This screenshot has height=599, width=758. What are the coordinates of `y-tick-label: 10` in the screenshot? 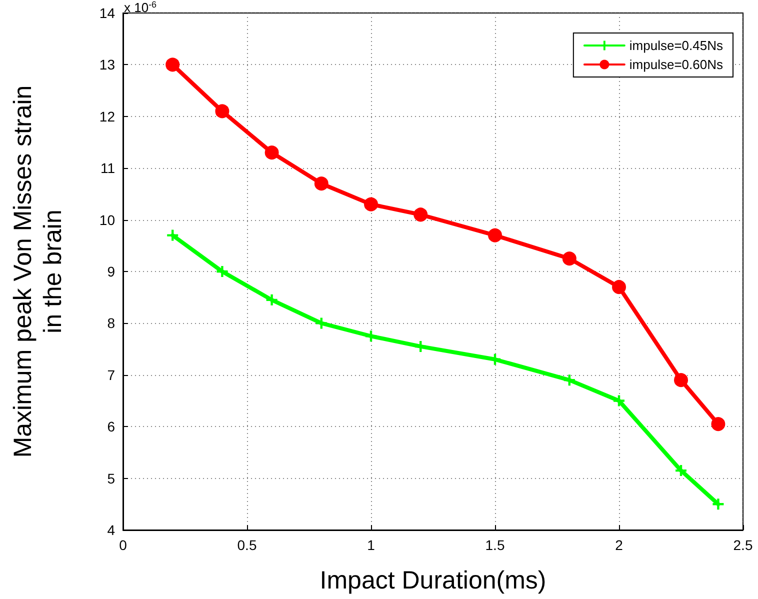 It's located at (107, 220).